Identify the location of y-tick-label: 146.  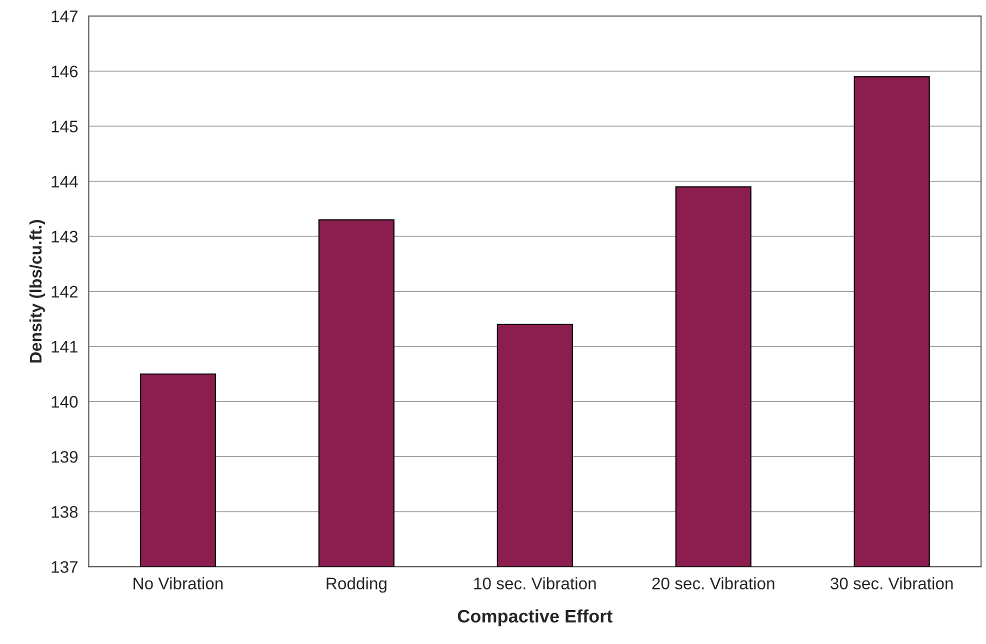
(65, 72).